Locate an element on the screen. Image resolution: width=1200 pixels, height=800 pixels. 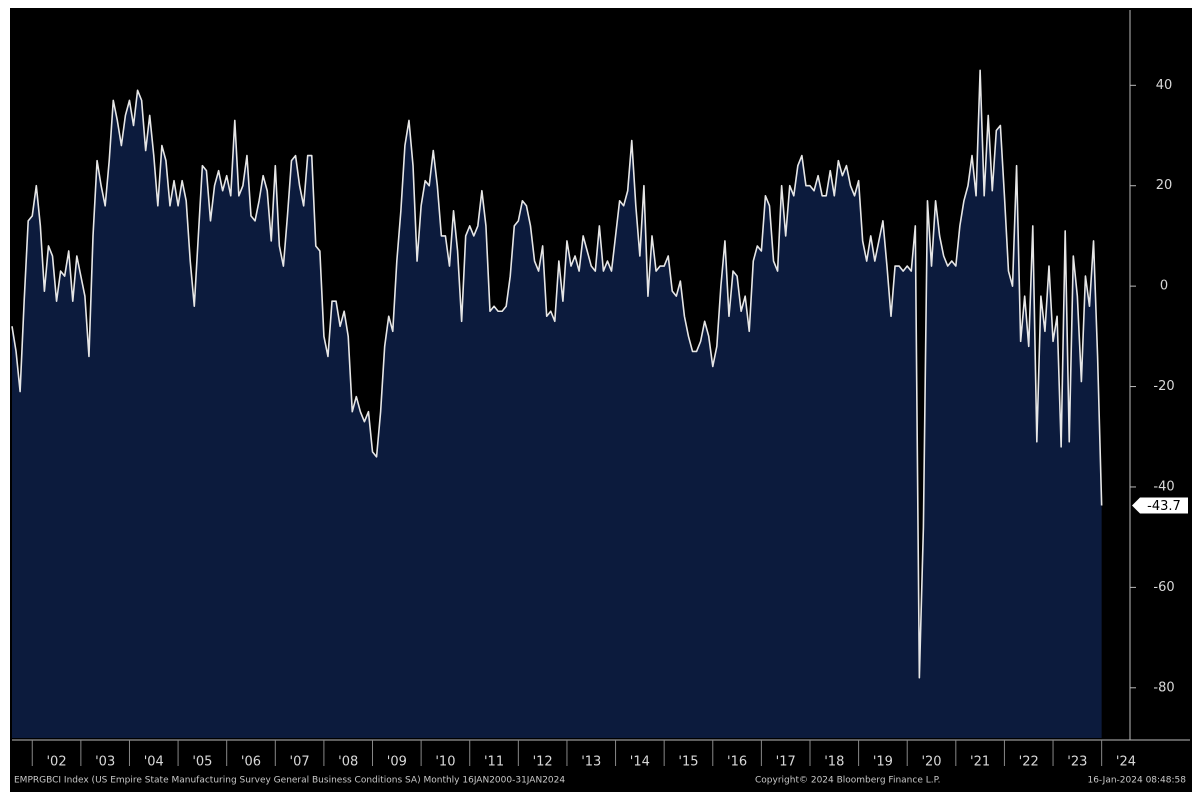
y-tick-label: 40 is located at coordinates (1164, 85).